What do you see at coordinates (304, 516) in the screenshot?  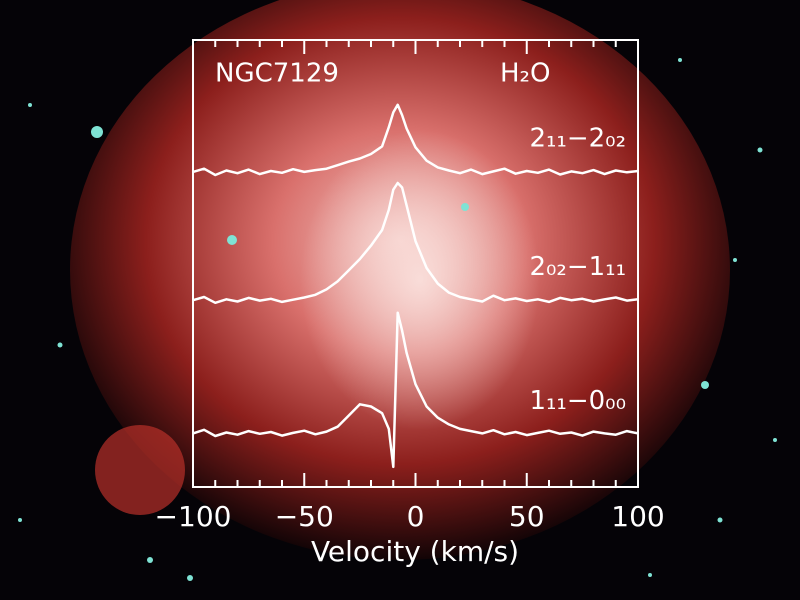 I see `x-tick-label: −50` at bounding box center [304, 516].